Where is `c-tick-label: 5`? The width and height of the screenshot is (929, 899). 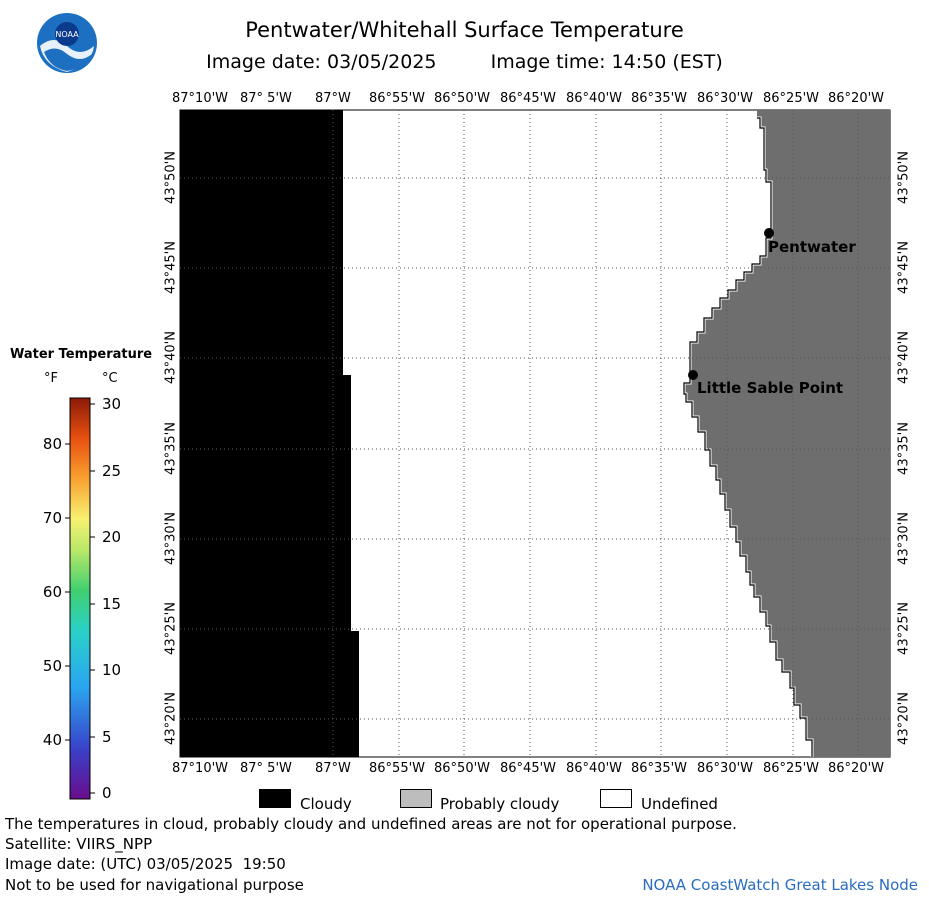 c-tick-label: 5 is located at coordinates (107, 737).